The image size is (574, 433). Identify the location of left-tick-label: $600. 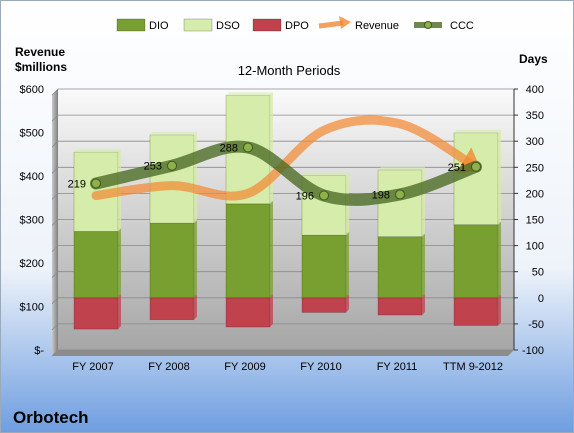
(32, 90).